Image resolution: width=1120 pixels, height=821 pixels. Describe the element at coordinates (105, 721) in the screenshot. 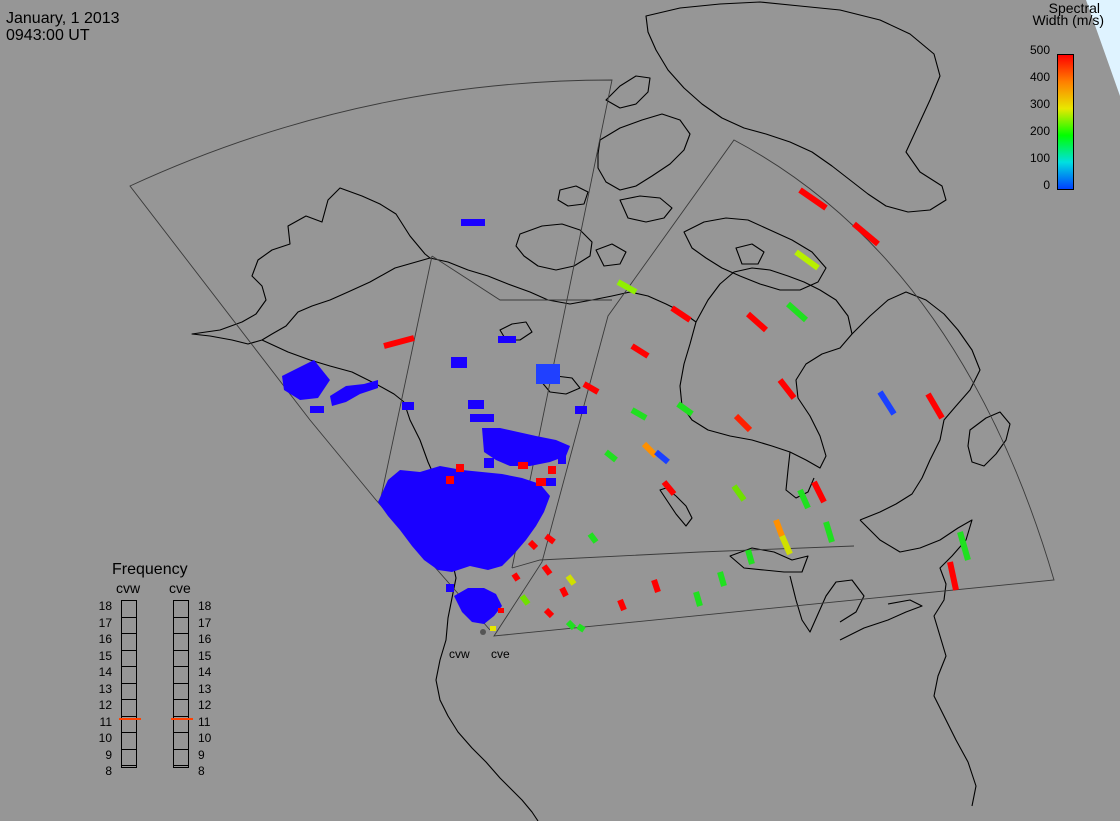

I see `frequency-tick: 11` at that location.